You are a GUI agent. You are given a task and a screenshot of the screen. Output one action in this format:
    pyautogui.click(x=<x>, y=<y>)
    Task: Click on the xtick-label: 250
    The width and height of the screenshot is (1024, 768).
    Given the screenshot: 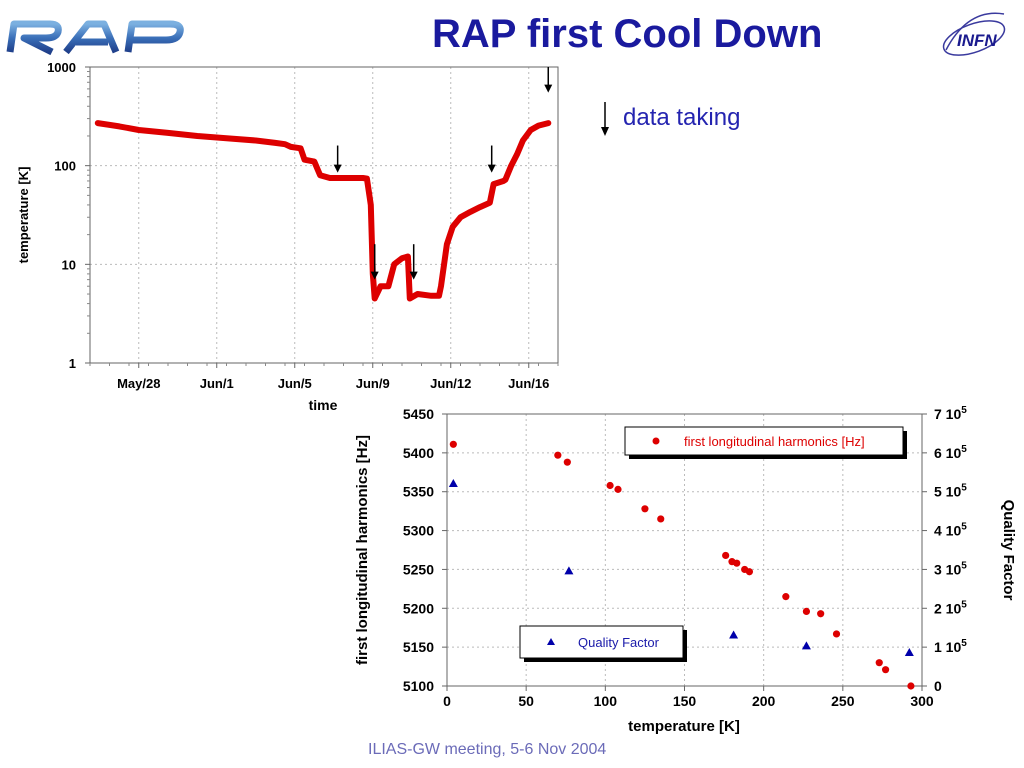 What is the action you would take?
    pyautogui.click(x=843, y=701)
    